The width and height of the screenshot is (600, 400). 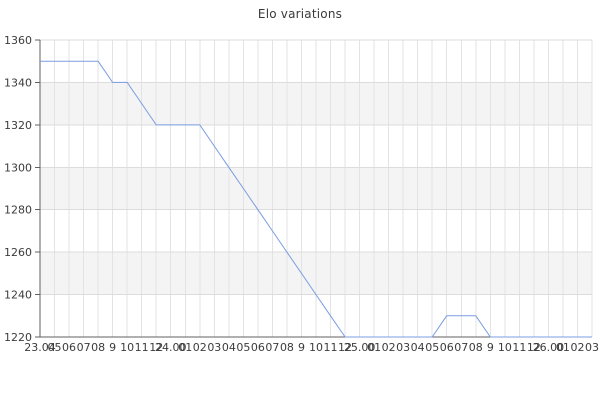 I want to click on x-tick-label: 24.00, so click(x=171, y=347).